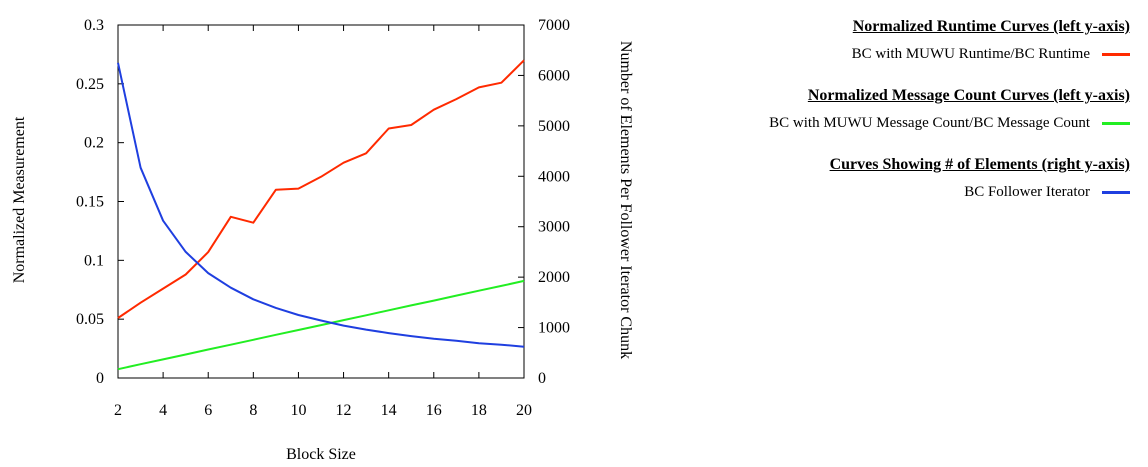 The height and width of the screenshot is (467, 1148). I want to click on y-tick-label: 0.15, so click(90, 202).